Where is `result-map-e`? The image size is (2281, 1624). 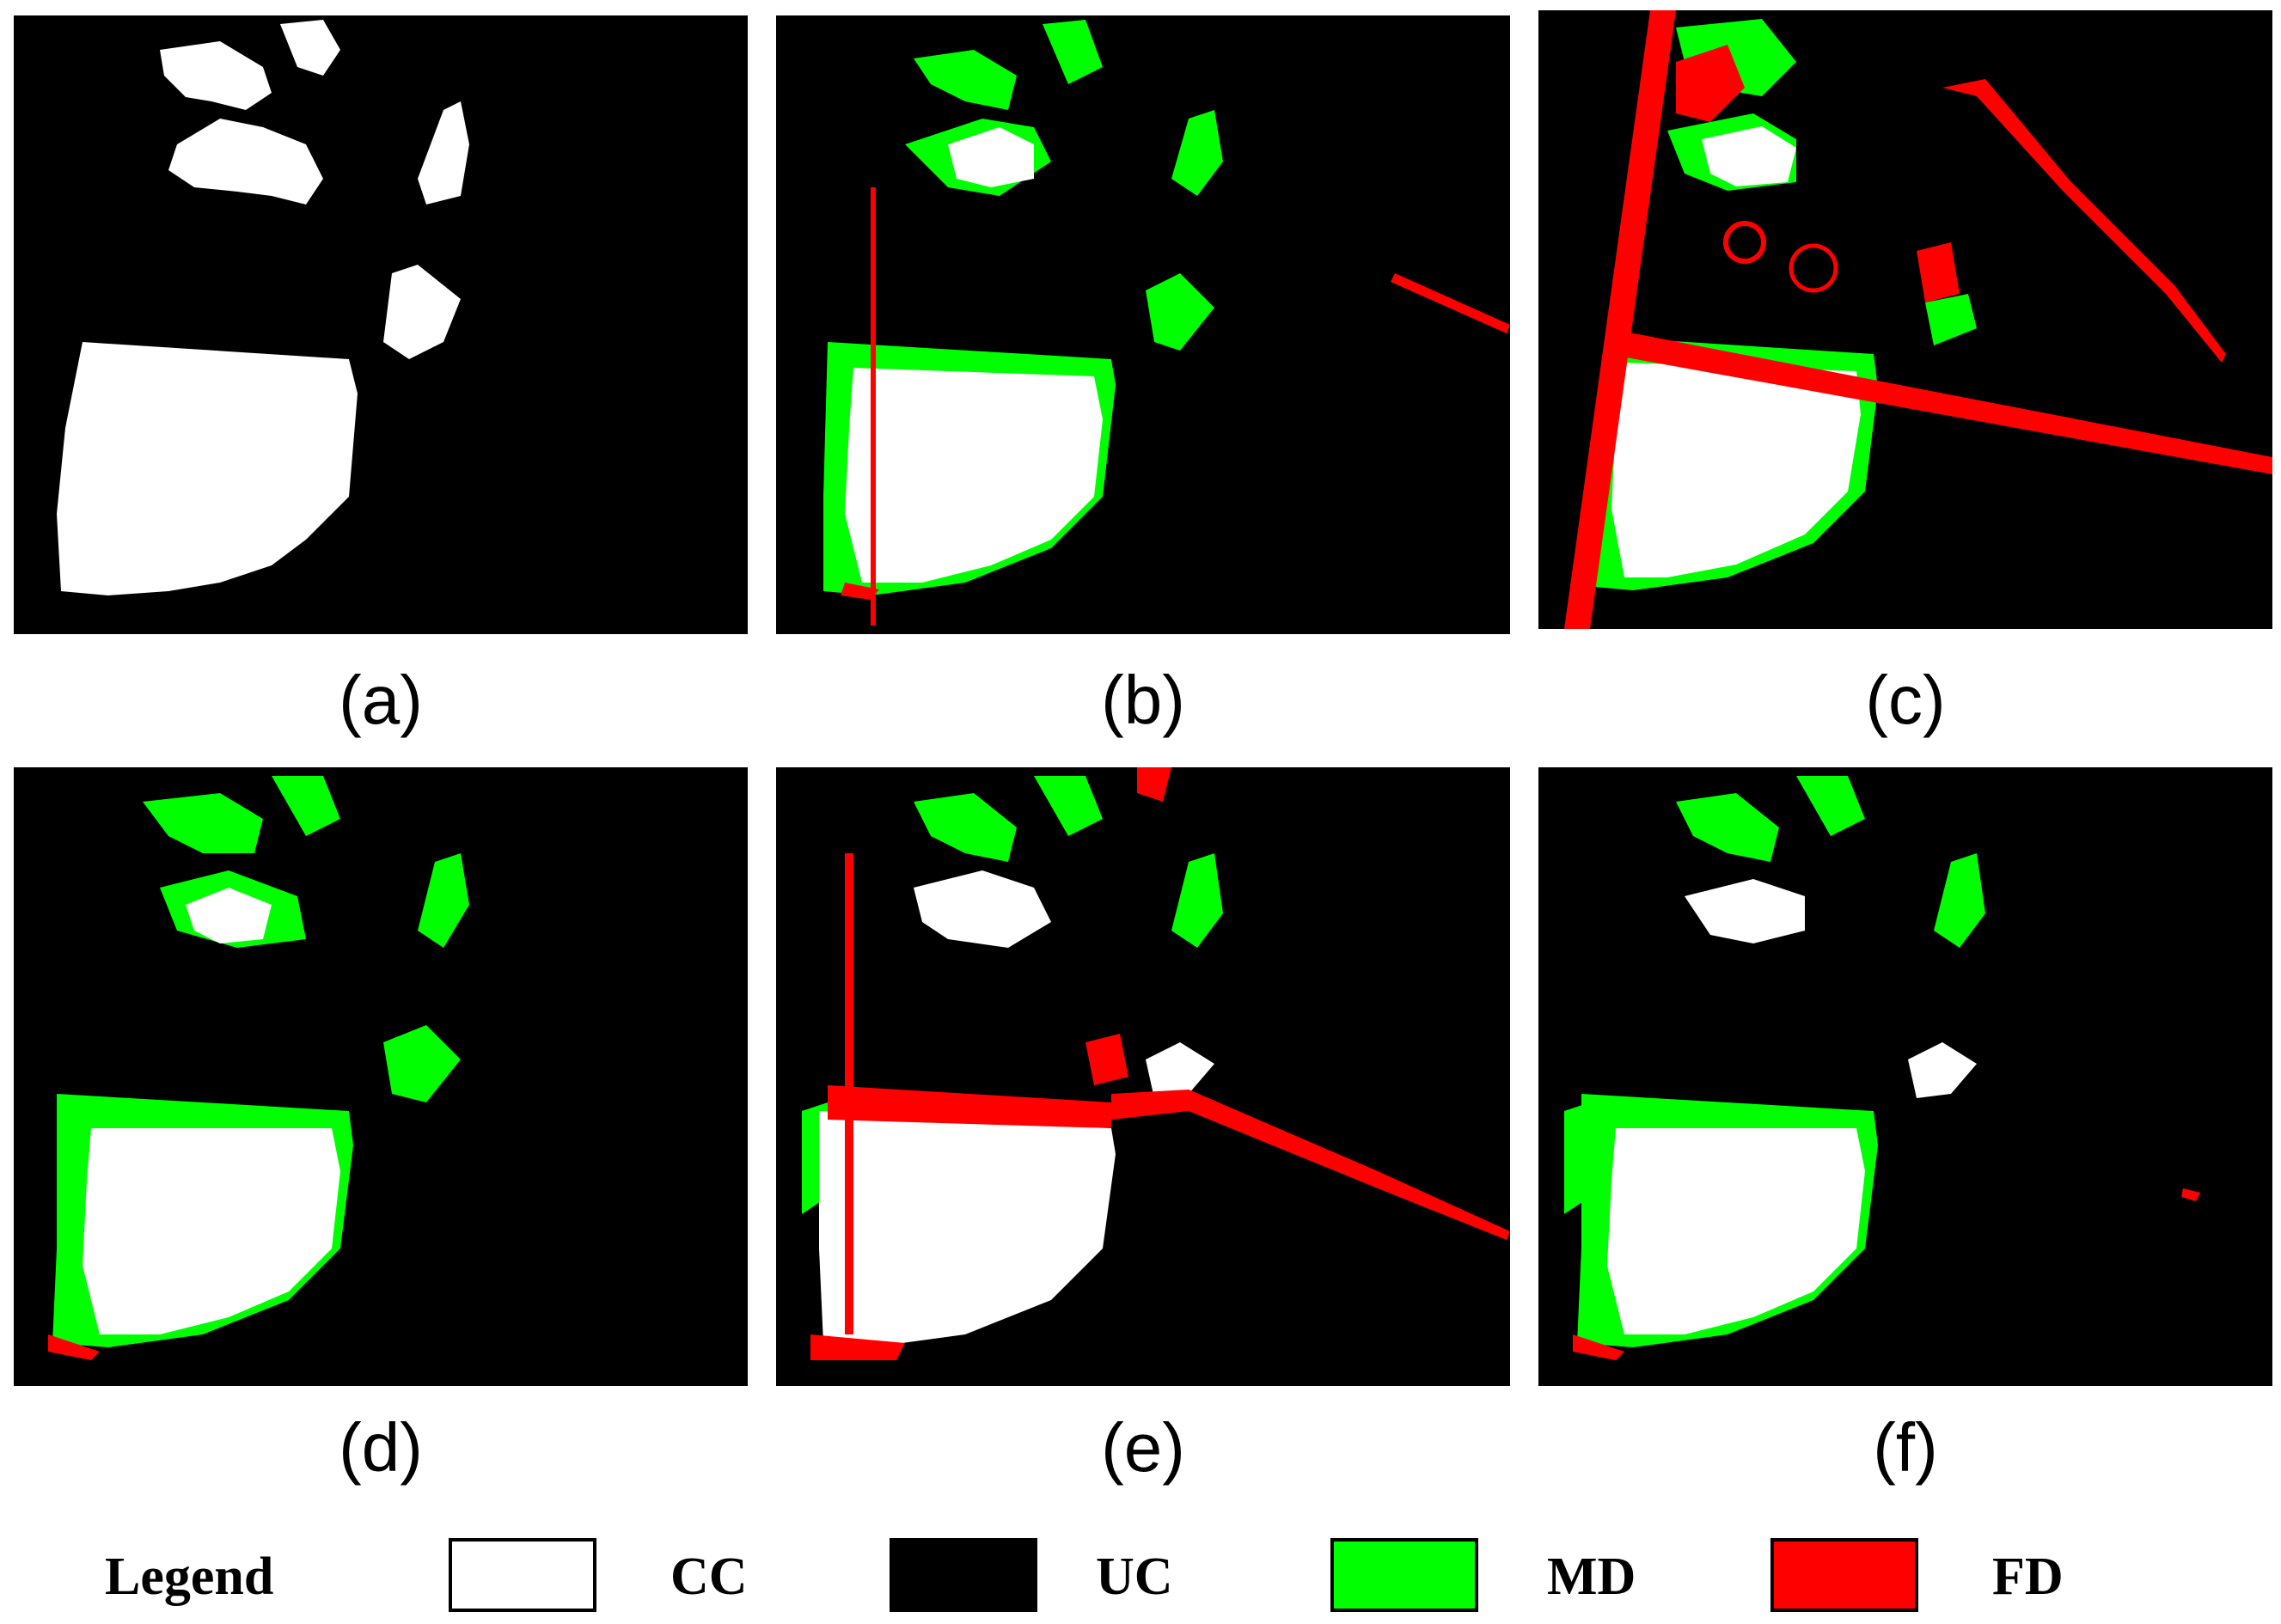
result-map-e is located at coordinates (1156, 1063).